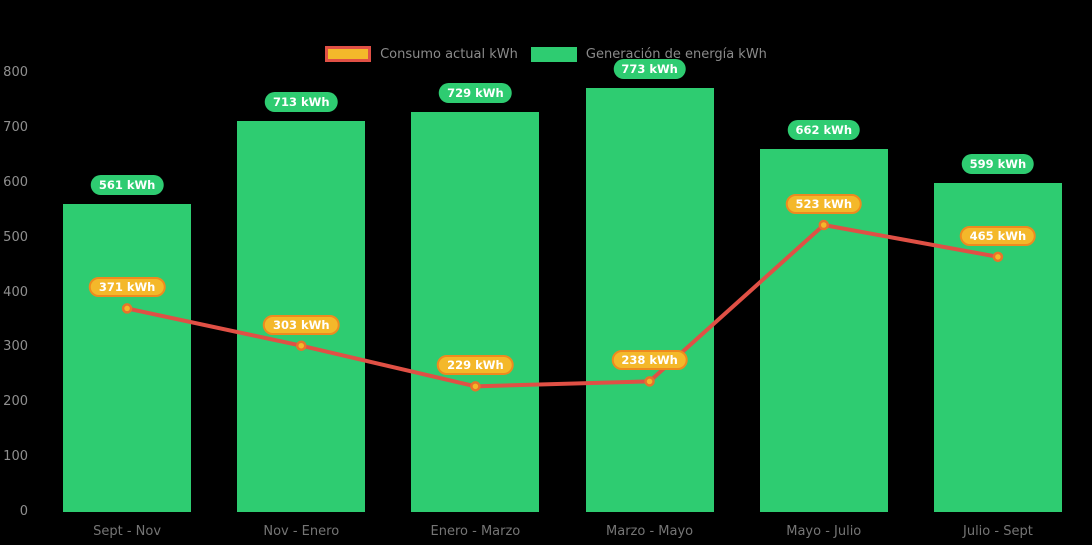  Describe the element at coordinates (650, 531) in the screenshot. I see `x-axis-label: Marzo - Mayo` at that location.